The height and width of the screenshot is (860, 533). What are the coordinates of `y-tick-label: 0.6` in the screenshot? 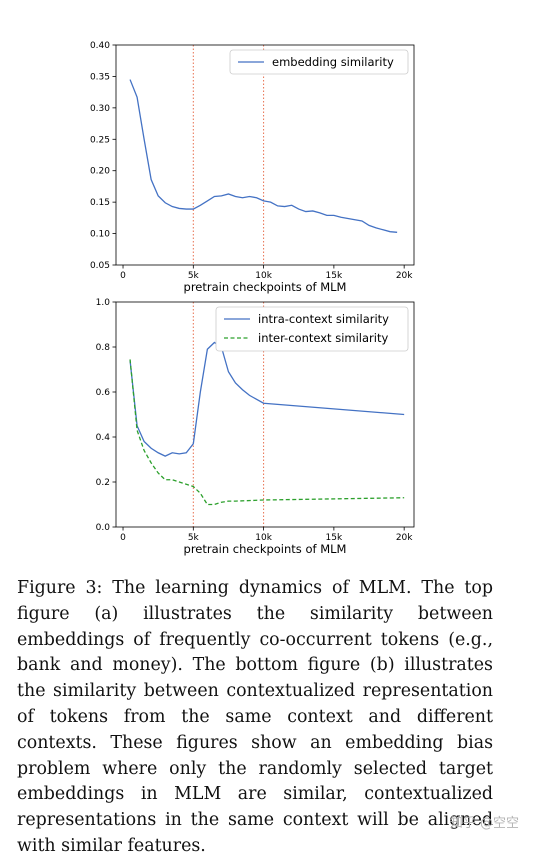 It's located at (103, 393).